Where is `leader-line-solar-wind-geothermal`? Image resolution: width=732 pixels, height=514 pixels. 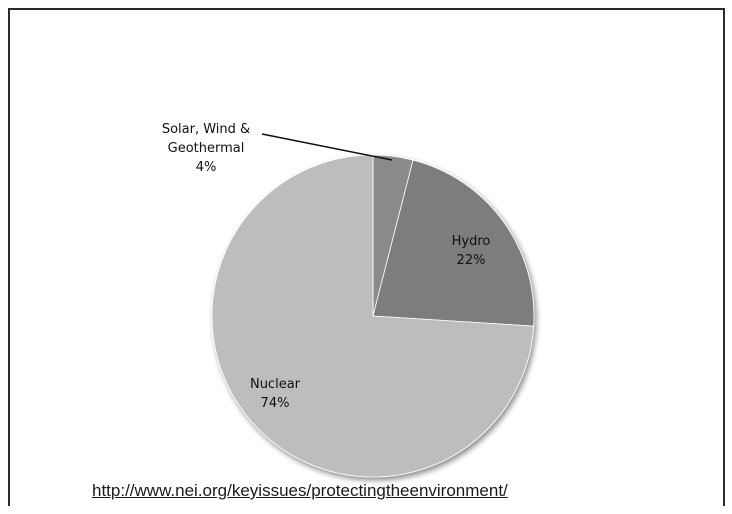 leader-line-solar-wind-geothermal is located at coordinates (327, 147).